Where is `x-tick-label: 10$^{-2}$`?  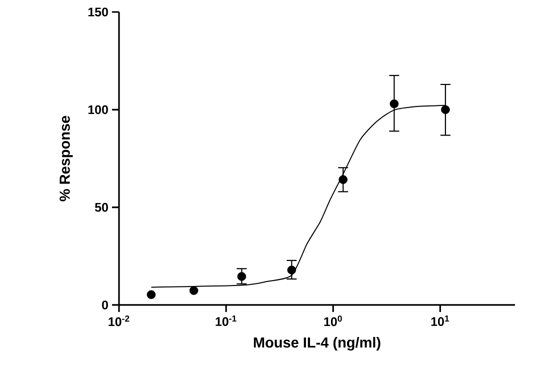 x-tick-label: 10$^{-2}$ is located at coordinates (119, 321).